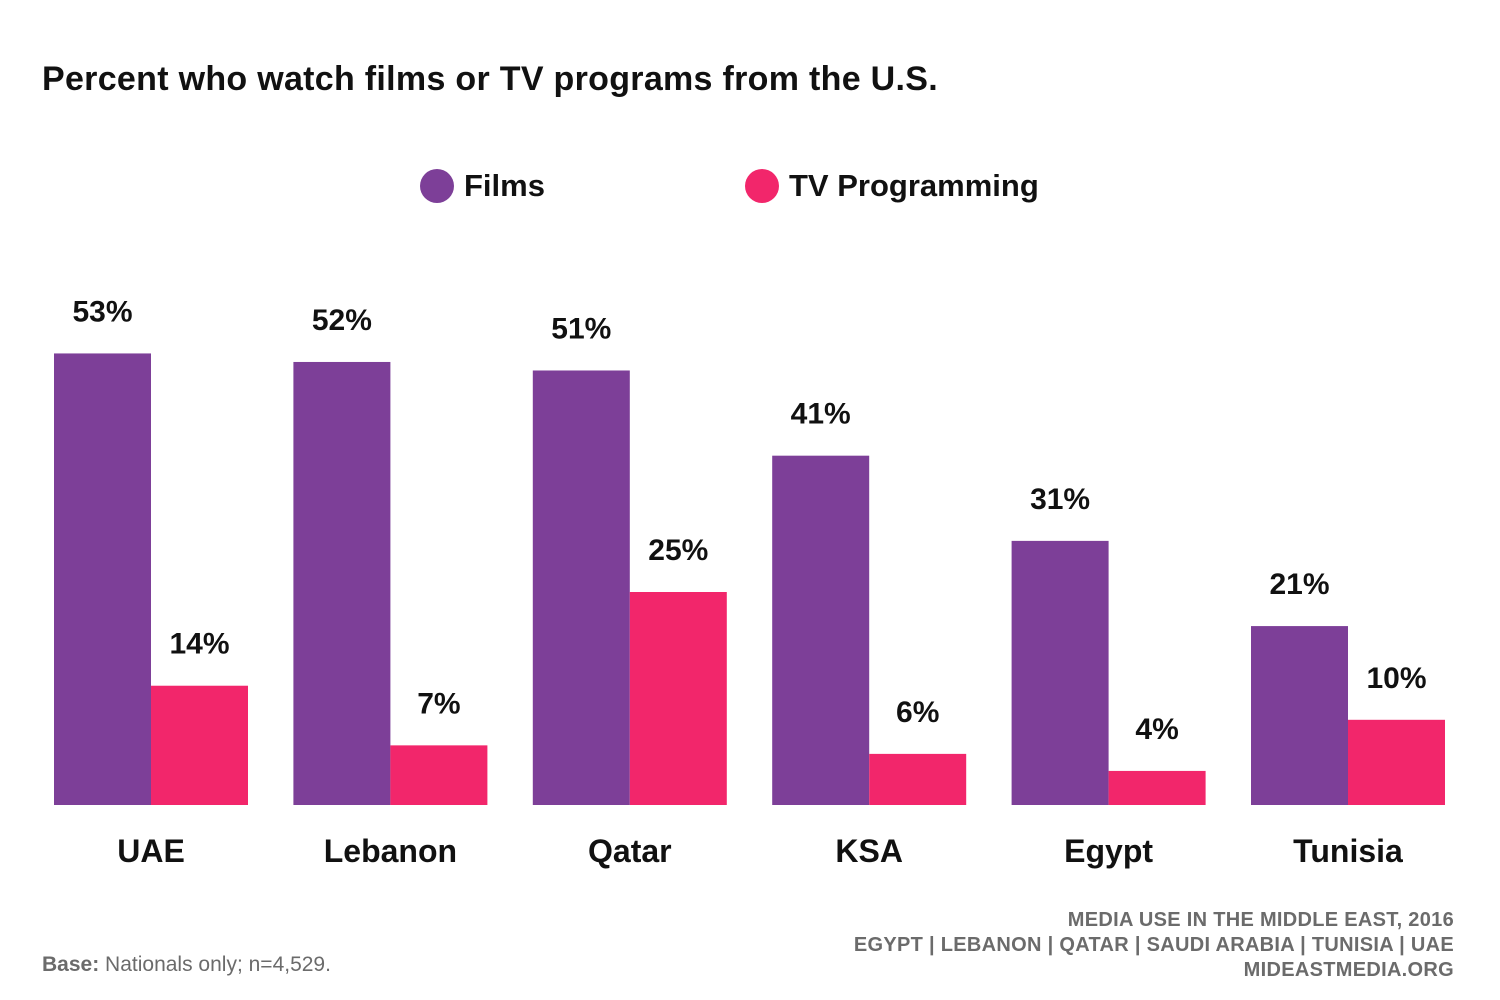 The width and height of the screenshot is (1500, 1000). What do you see at coordinates (390, 851) in the screenshot?
I see `category-label-lebanon: Lebanon` at bounding box center [390, 851].